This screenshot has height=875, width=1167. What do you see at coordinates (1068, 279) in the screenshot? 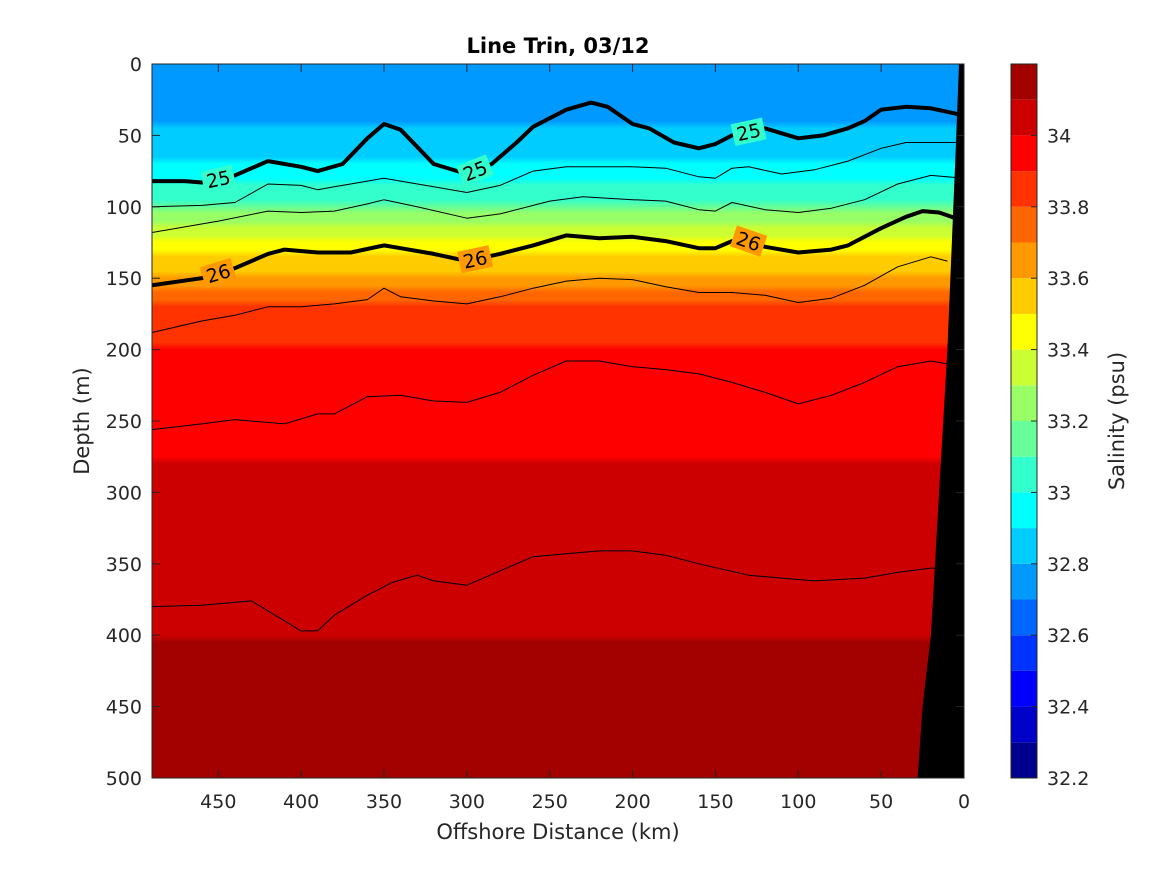
I see `colorbar-tick-label: 33.6` at bounding box center [1068, 279].